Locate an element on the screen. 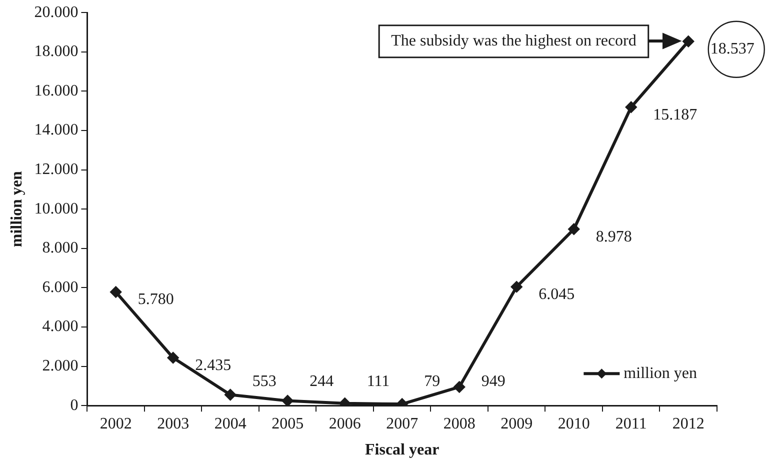  x-tick-label: 2007 is located at coordinates (402, 423).